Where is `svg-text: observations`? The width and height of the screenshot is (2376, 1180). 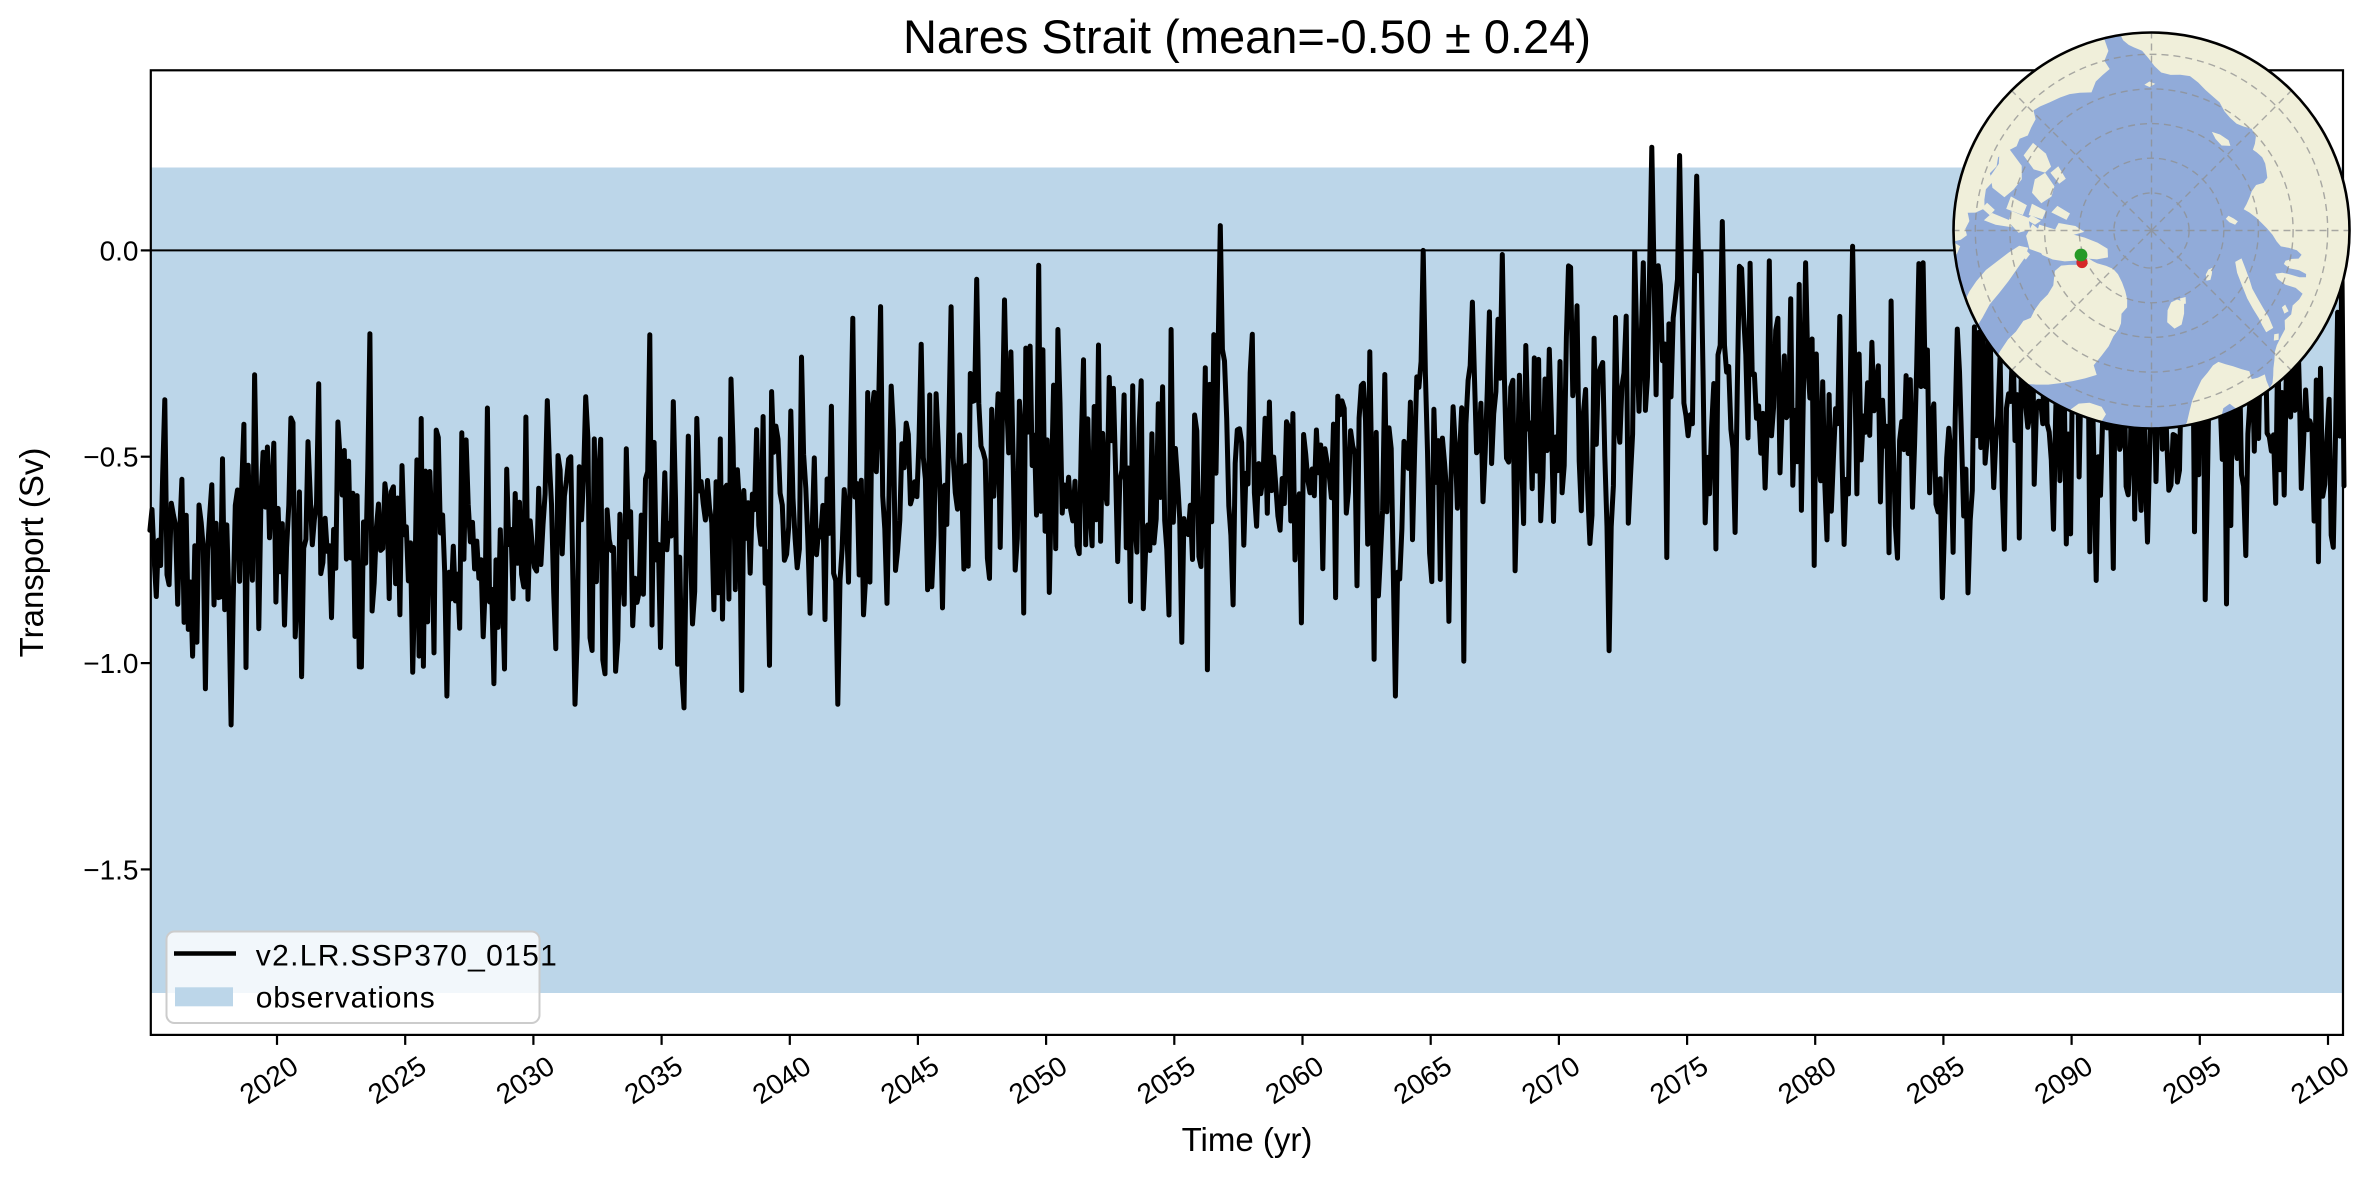 svg-text: observations is located at coordinates (346, 998).